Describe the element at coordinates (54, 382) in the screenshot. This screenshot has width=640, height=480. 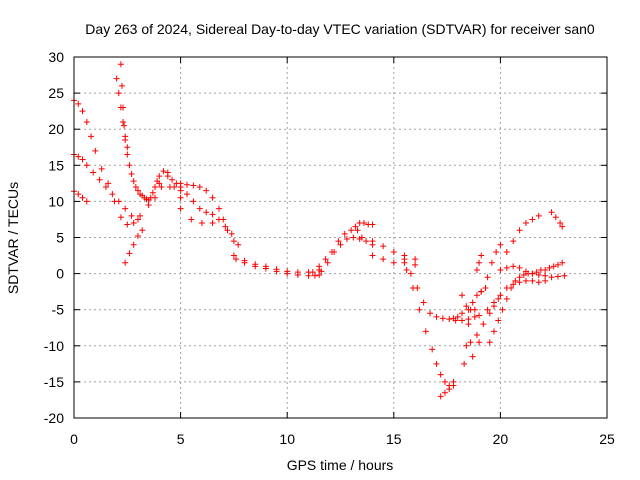
I see `y-tick-label: -15` at that location.